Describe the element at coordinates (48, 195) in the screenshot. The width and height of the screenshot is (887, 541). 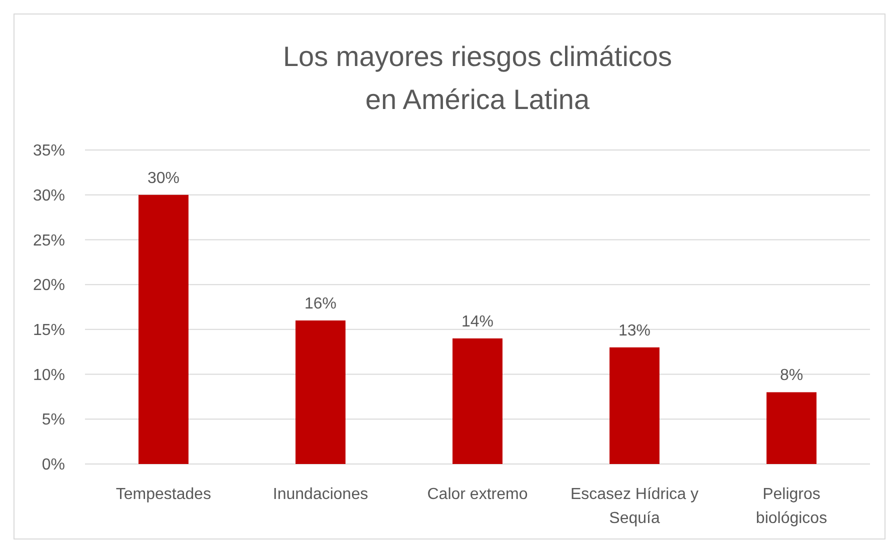
I see `y-tick-label: 30%` at that location.